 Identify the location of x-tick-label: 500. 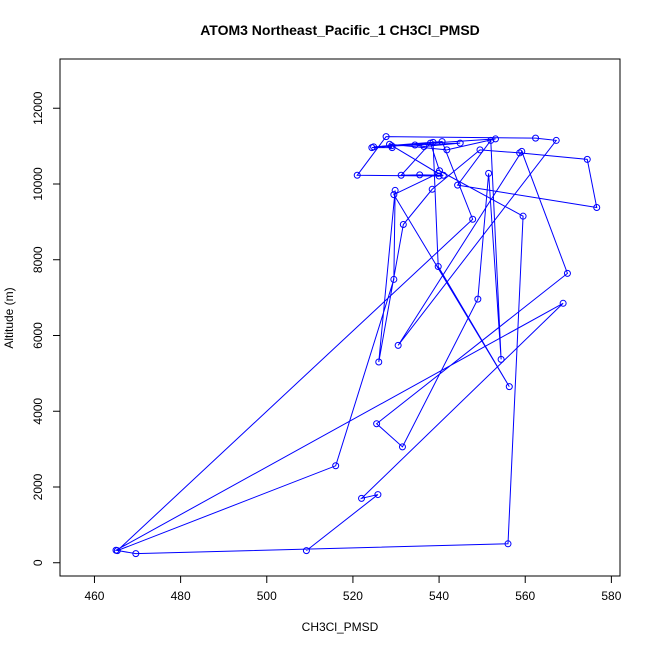
(267, 596).